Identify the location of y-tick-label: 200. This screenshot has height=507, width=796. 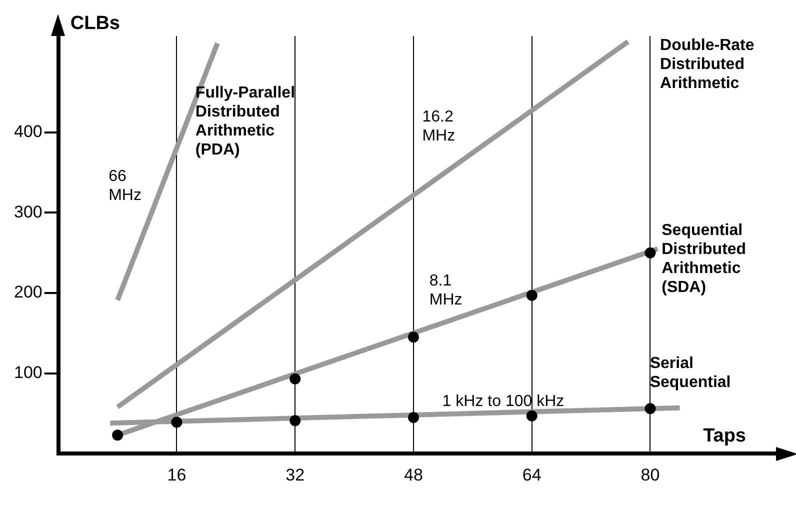
(28, 292).